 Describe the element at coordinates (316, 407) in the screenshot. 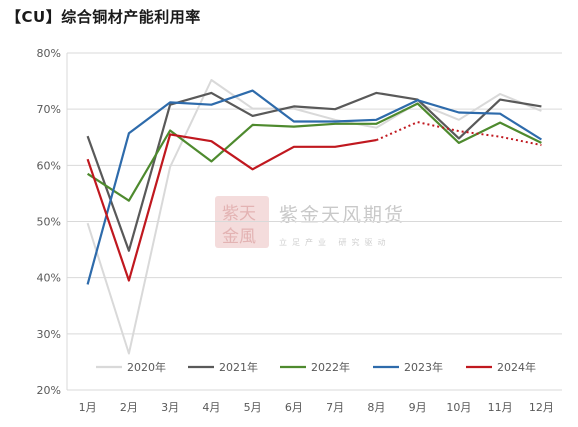

I see `x-axis: 1月 2月 3月 4月 5月 6月 7月 8月 9月 10月 11月 12月` at that location.